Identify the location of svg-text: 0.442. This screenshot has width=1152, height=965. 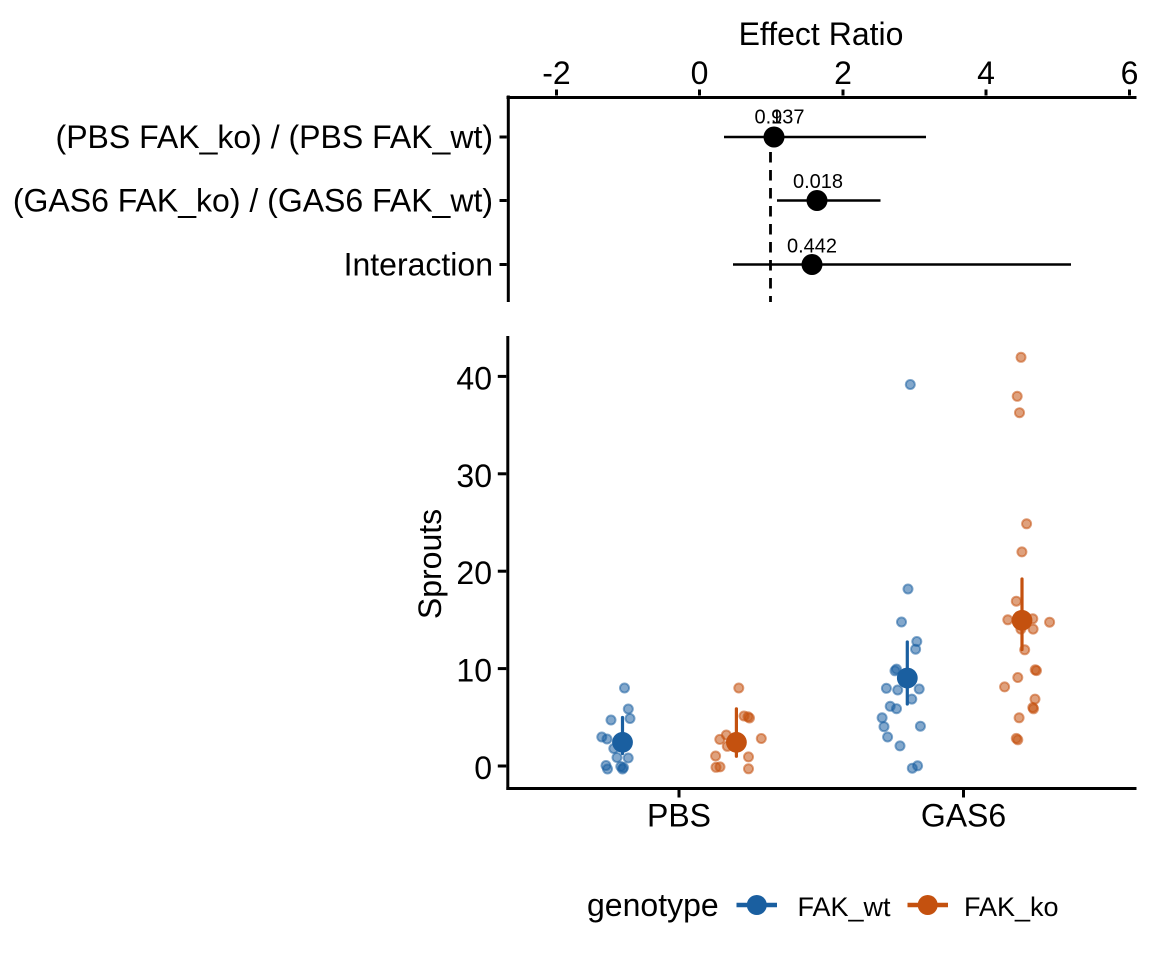
(812, 247).